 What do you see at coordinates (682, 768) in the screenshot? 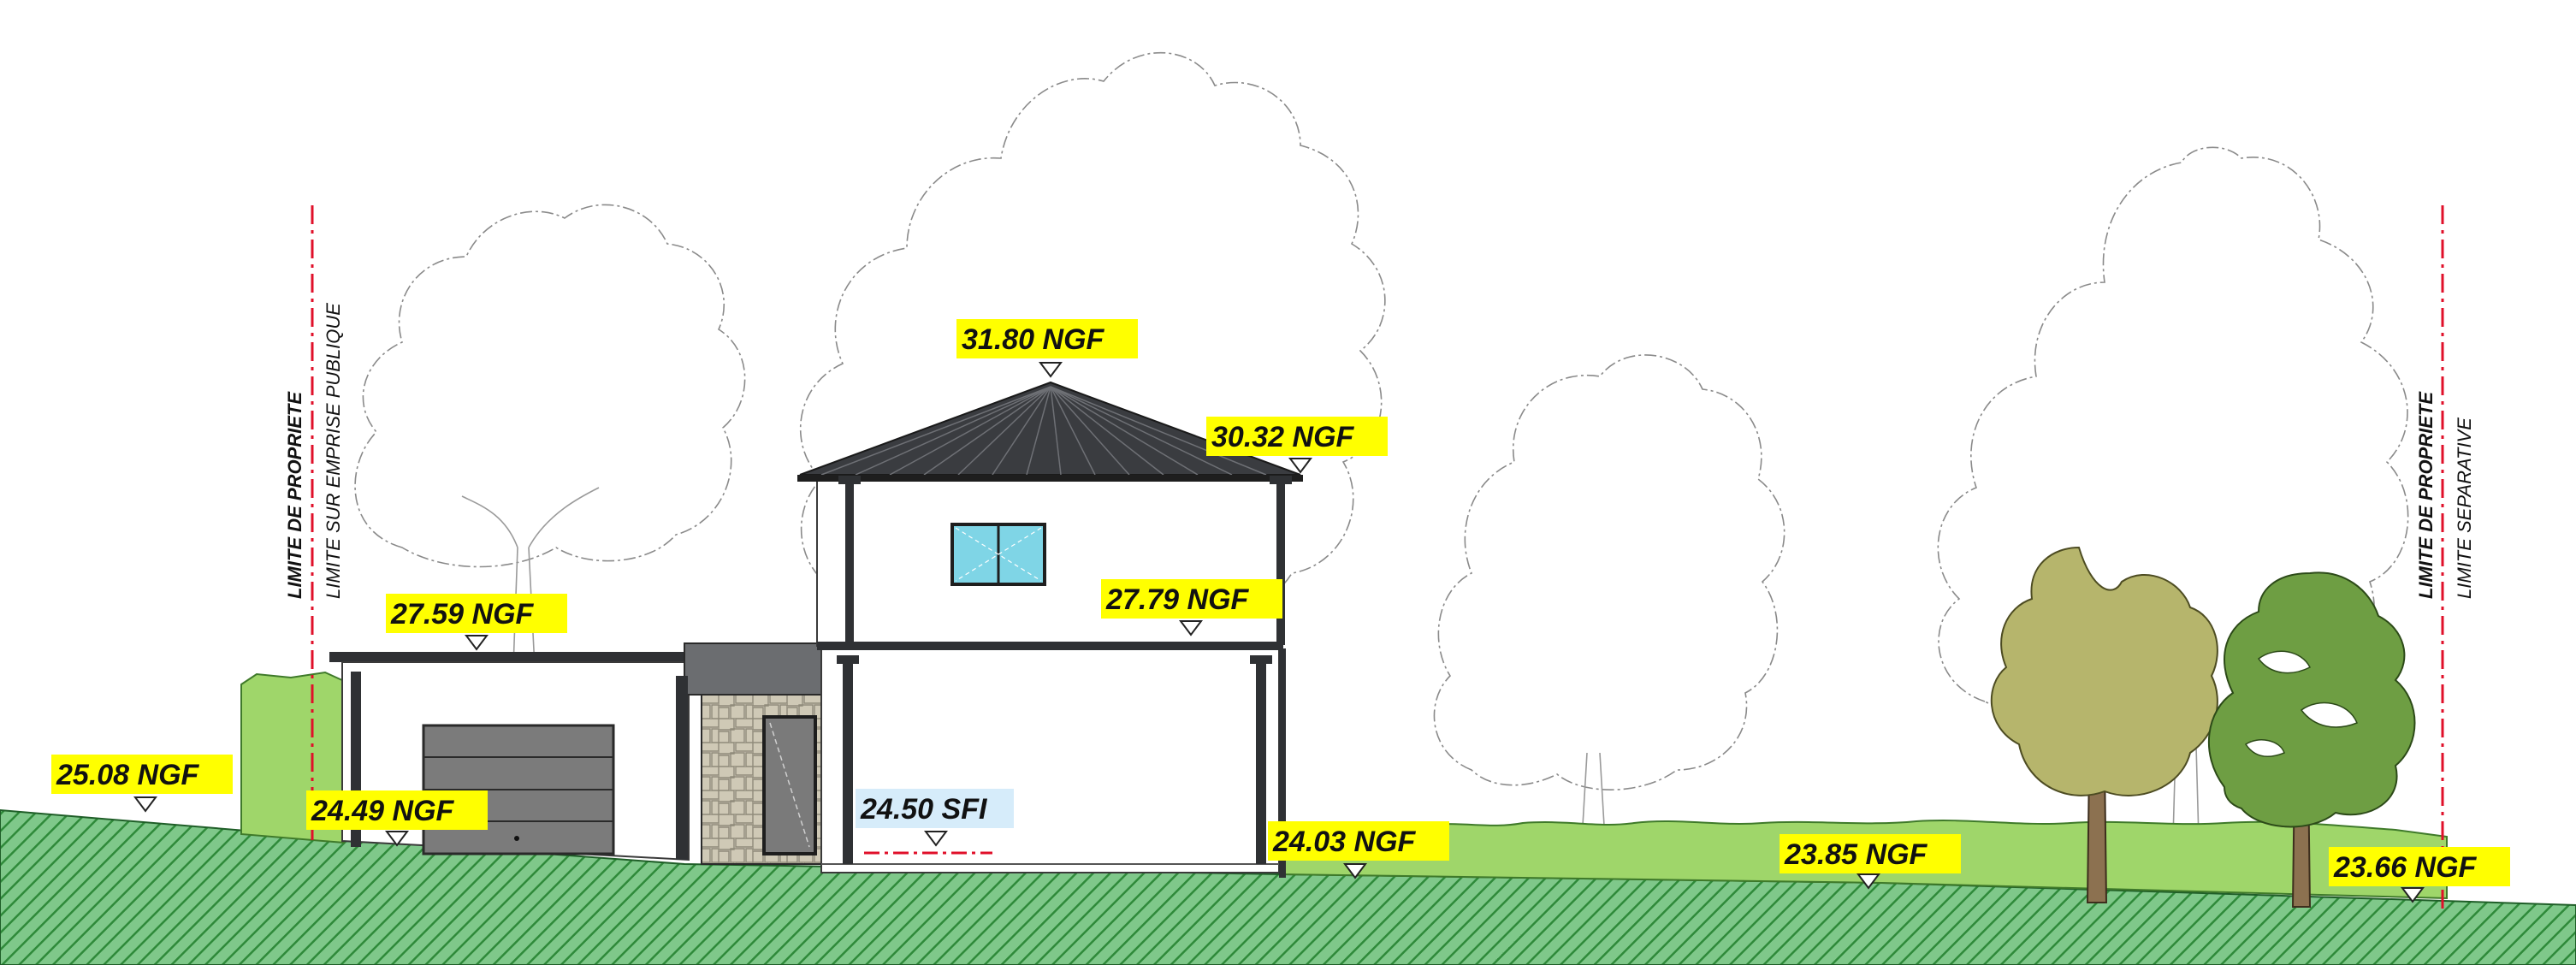
I see `entry-column` at bounding box center [682, 768].